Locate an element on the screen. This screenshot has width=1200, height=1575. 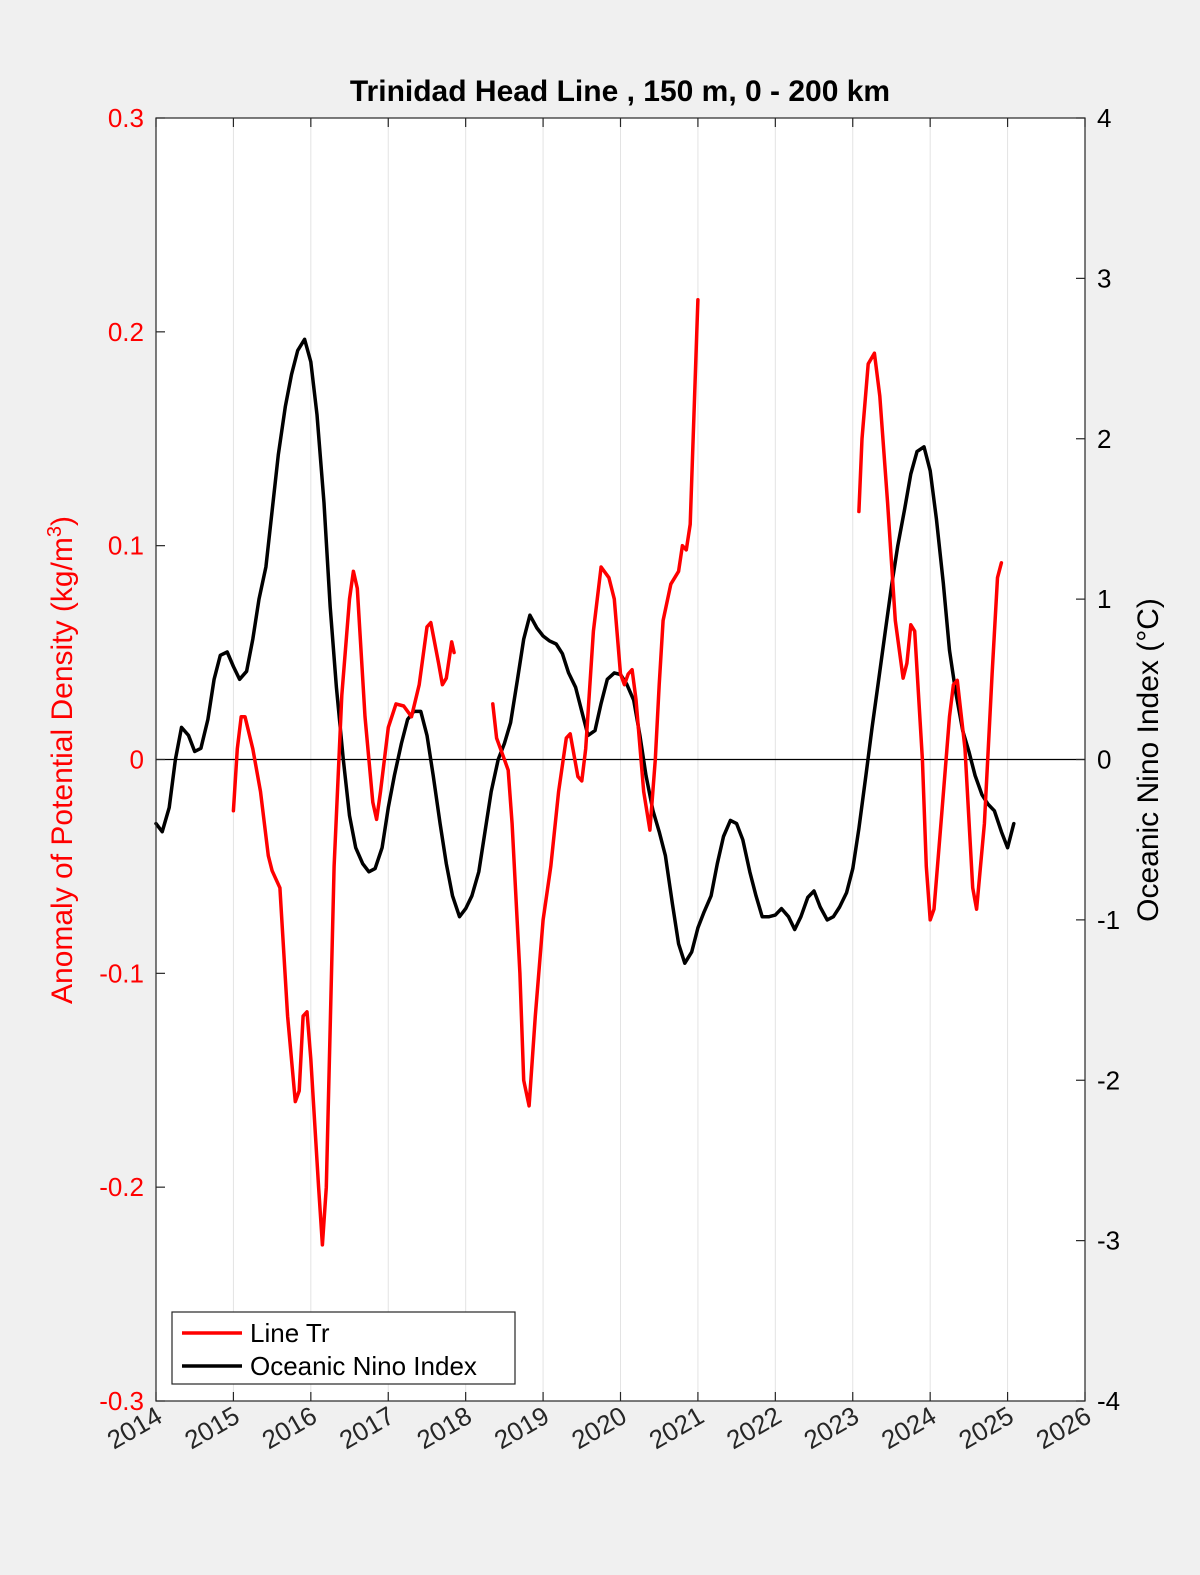
y-left-tick-label-0.3: 0.3 is located at coordinates (126, 118).